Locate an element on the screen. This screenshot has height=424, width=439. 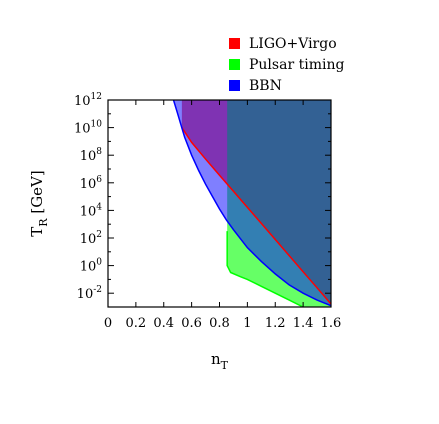
y-tick-label: 10¹² is located at coordinates (88, 100).